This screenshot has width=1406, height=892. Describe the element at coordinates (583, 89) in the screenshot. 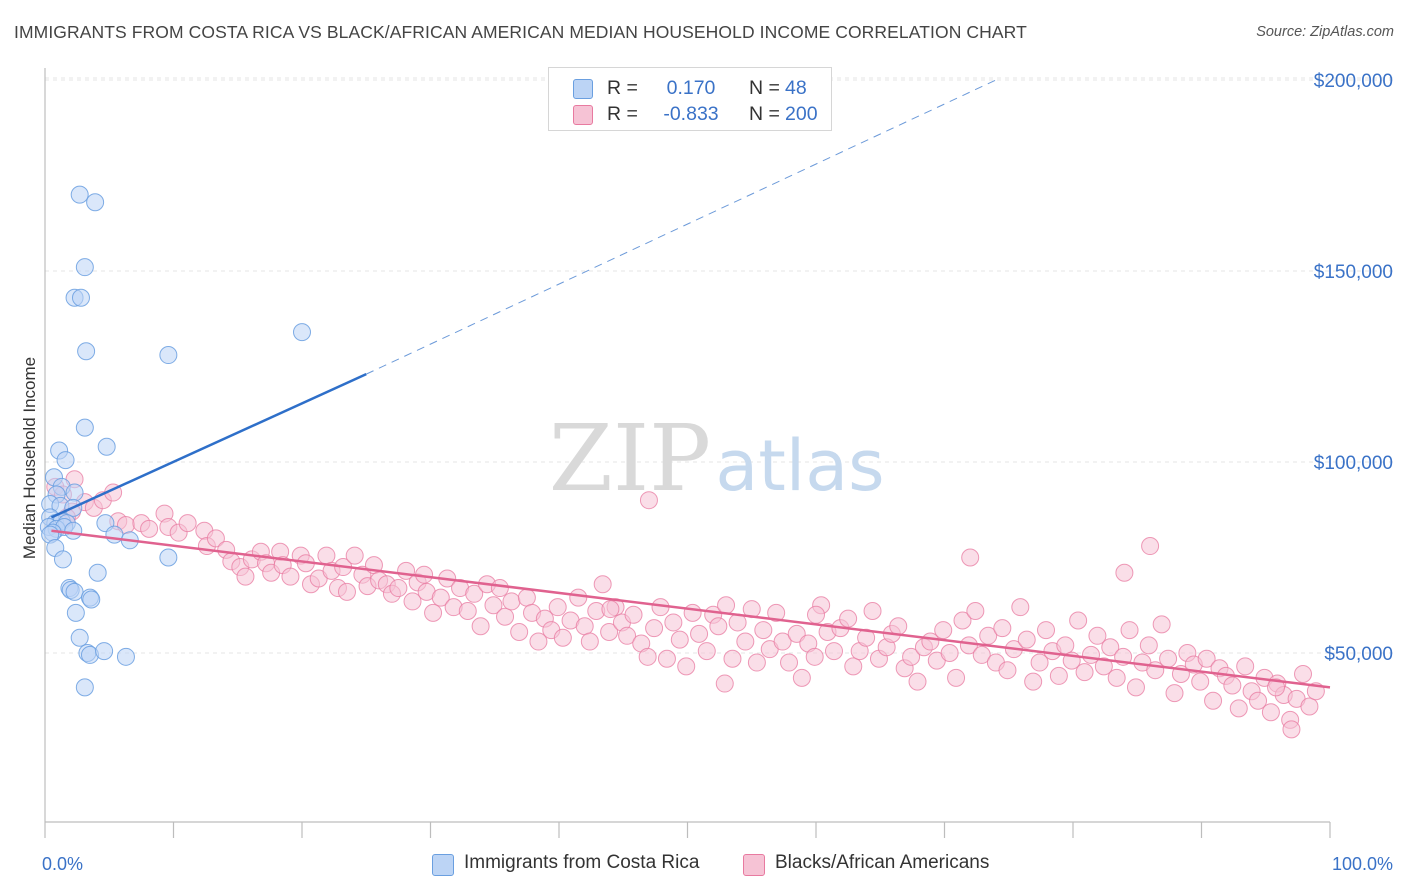

I see `legend-swatch-blue` at that location.